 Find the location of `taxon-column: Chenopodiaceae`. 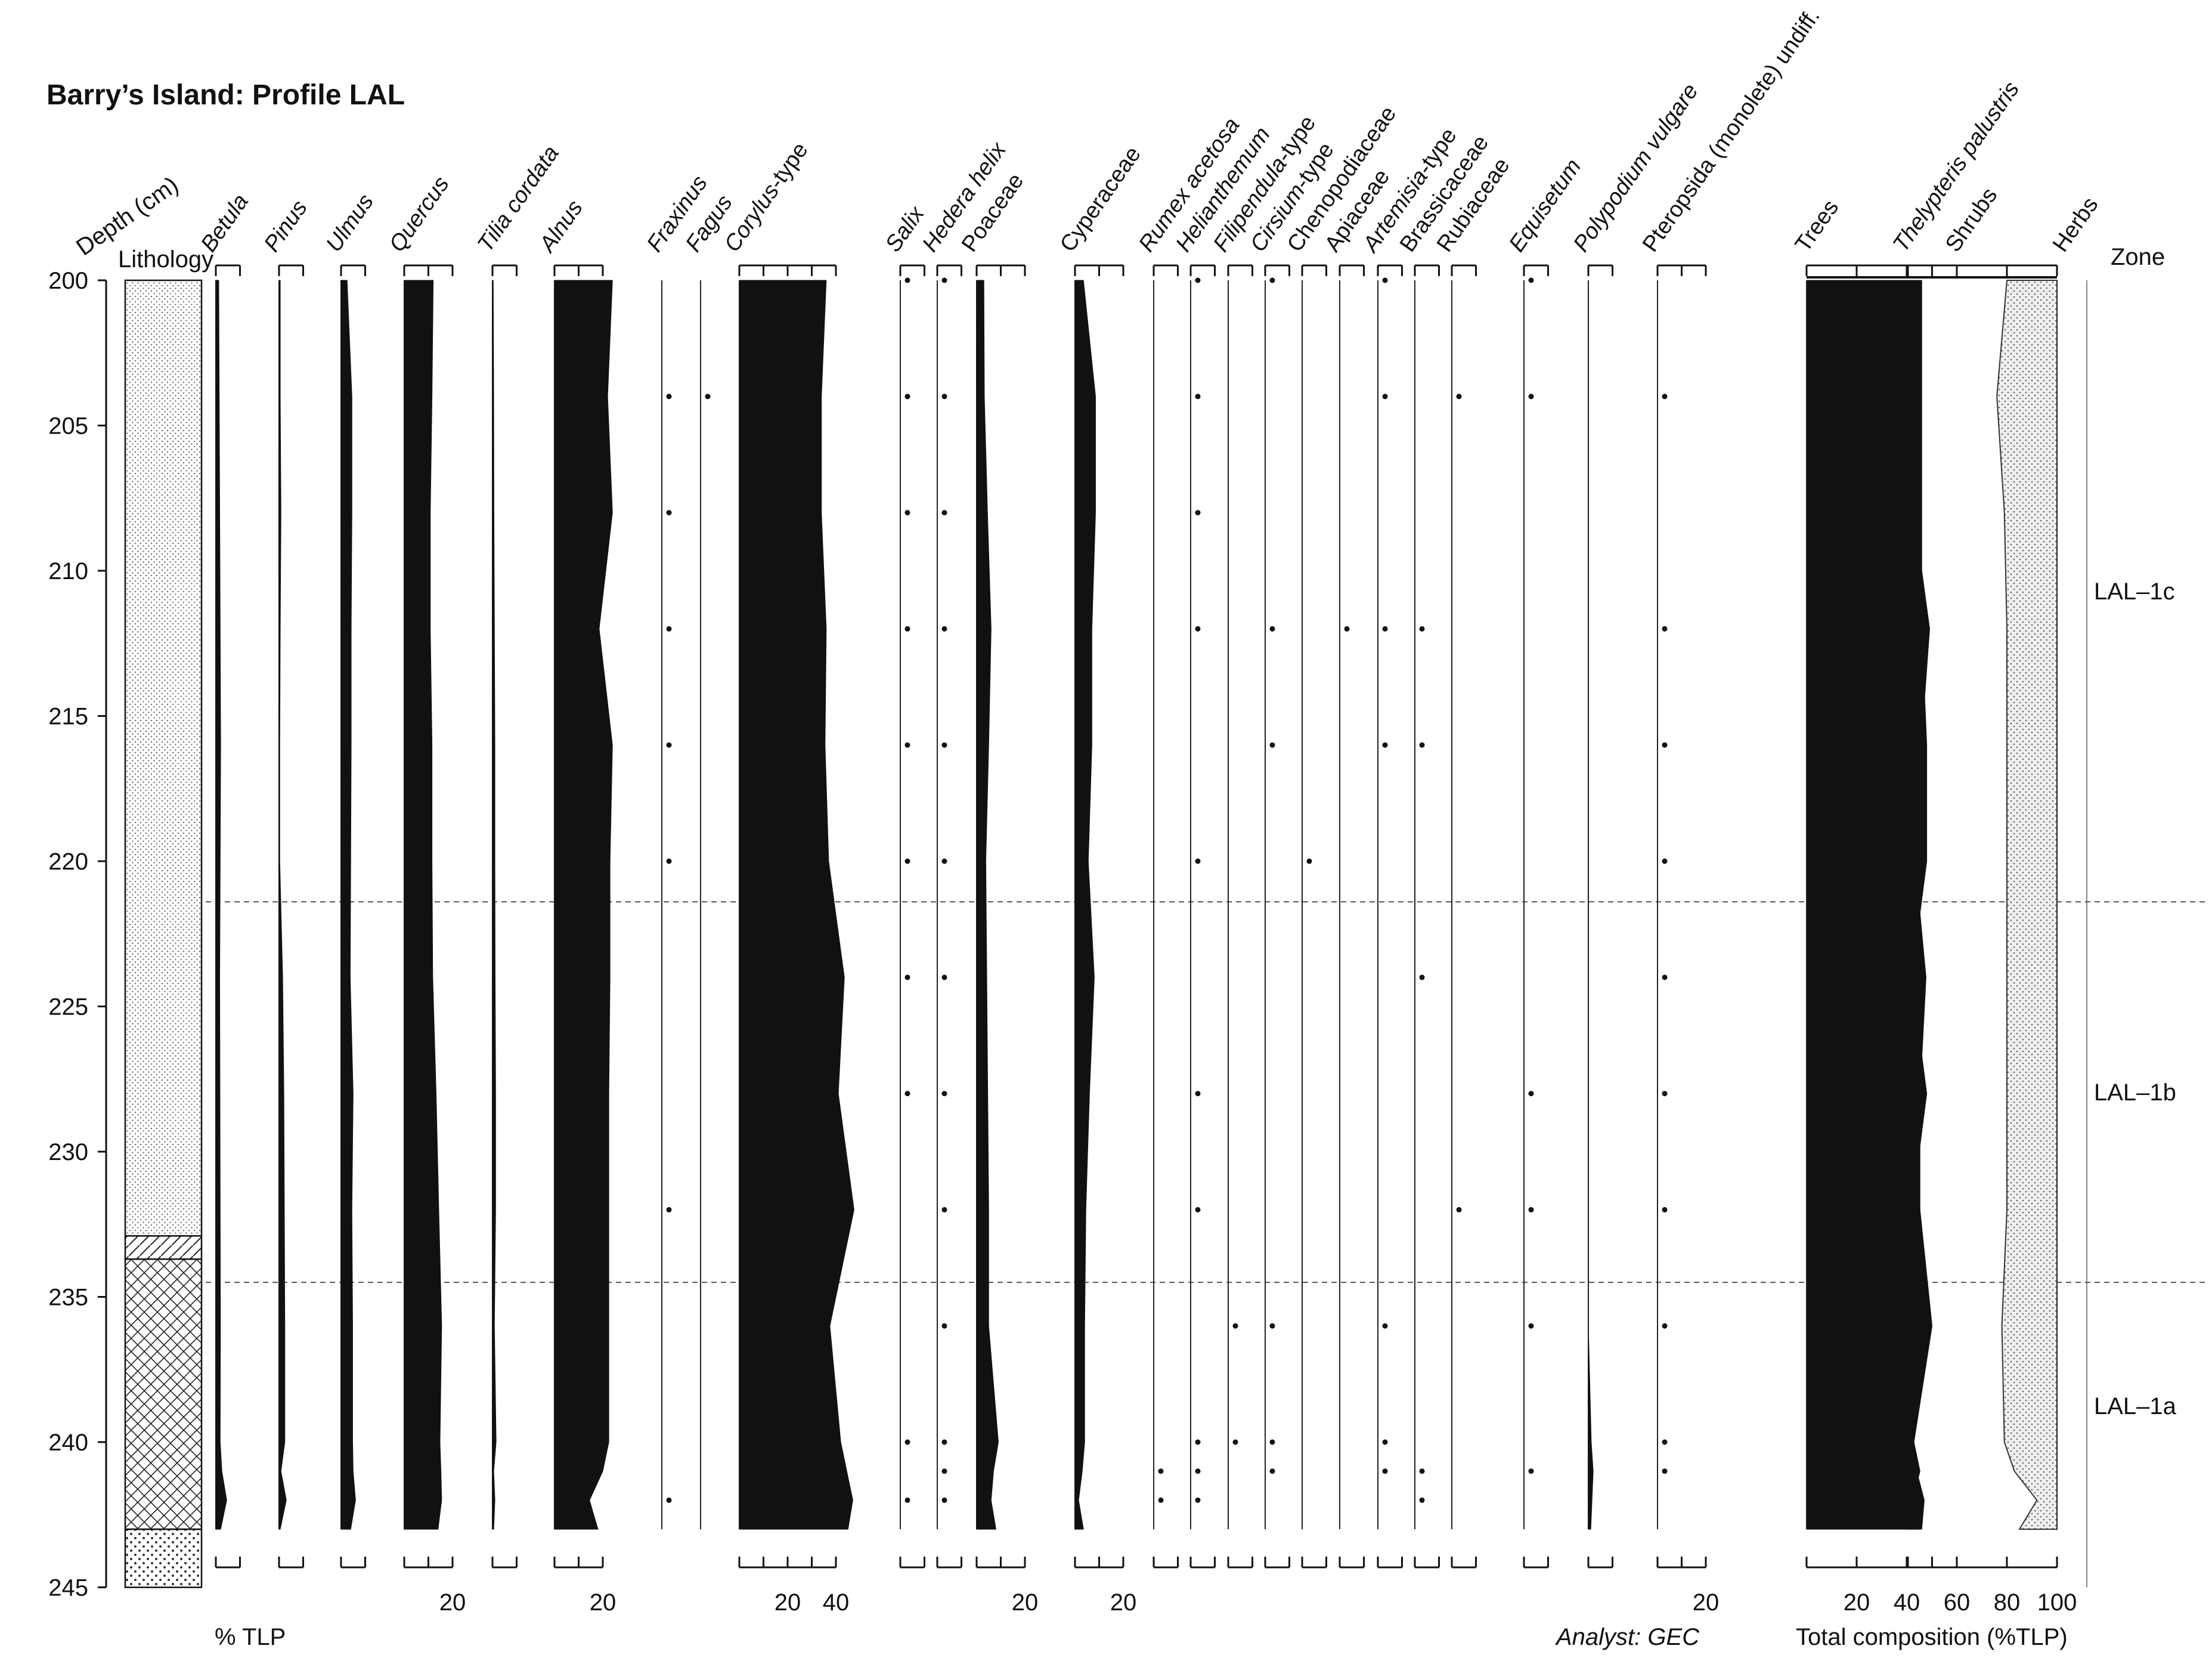

taxon-column: Chenopodiaceae is located at coordinates (1341, 835).